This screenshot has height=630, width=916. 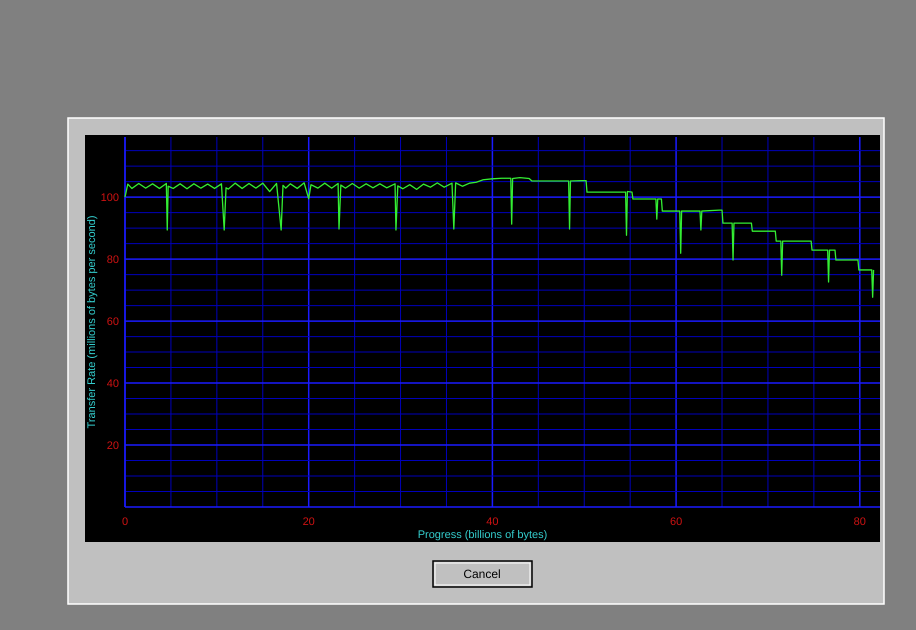 I want to click on y-tick-label: 40, so click(x=112, y=384).